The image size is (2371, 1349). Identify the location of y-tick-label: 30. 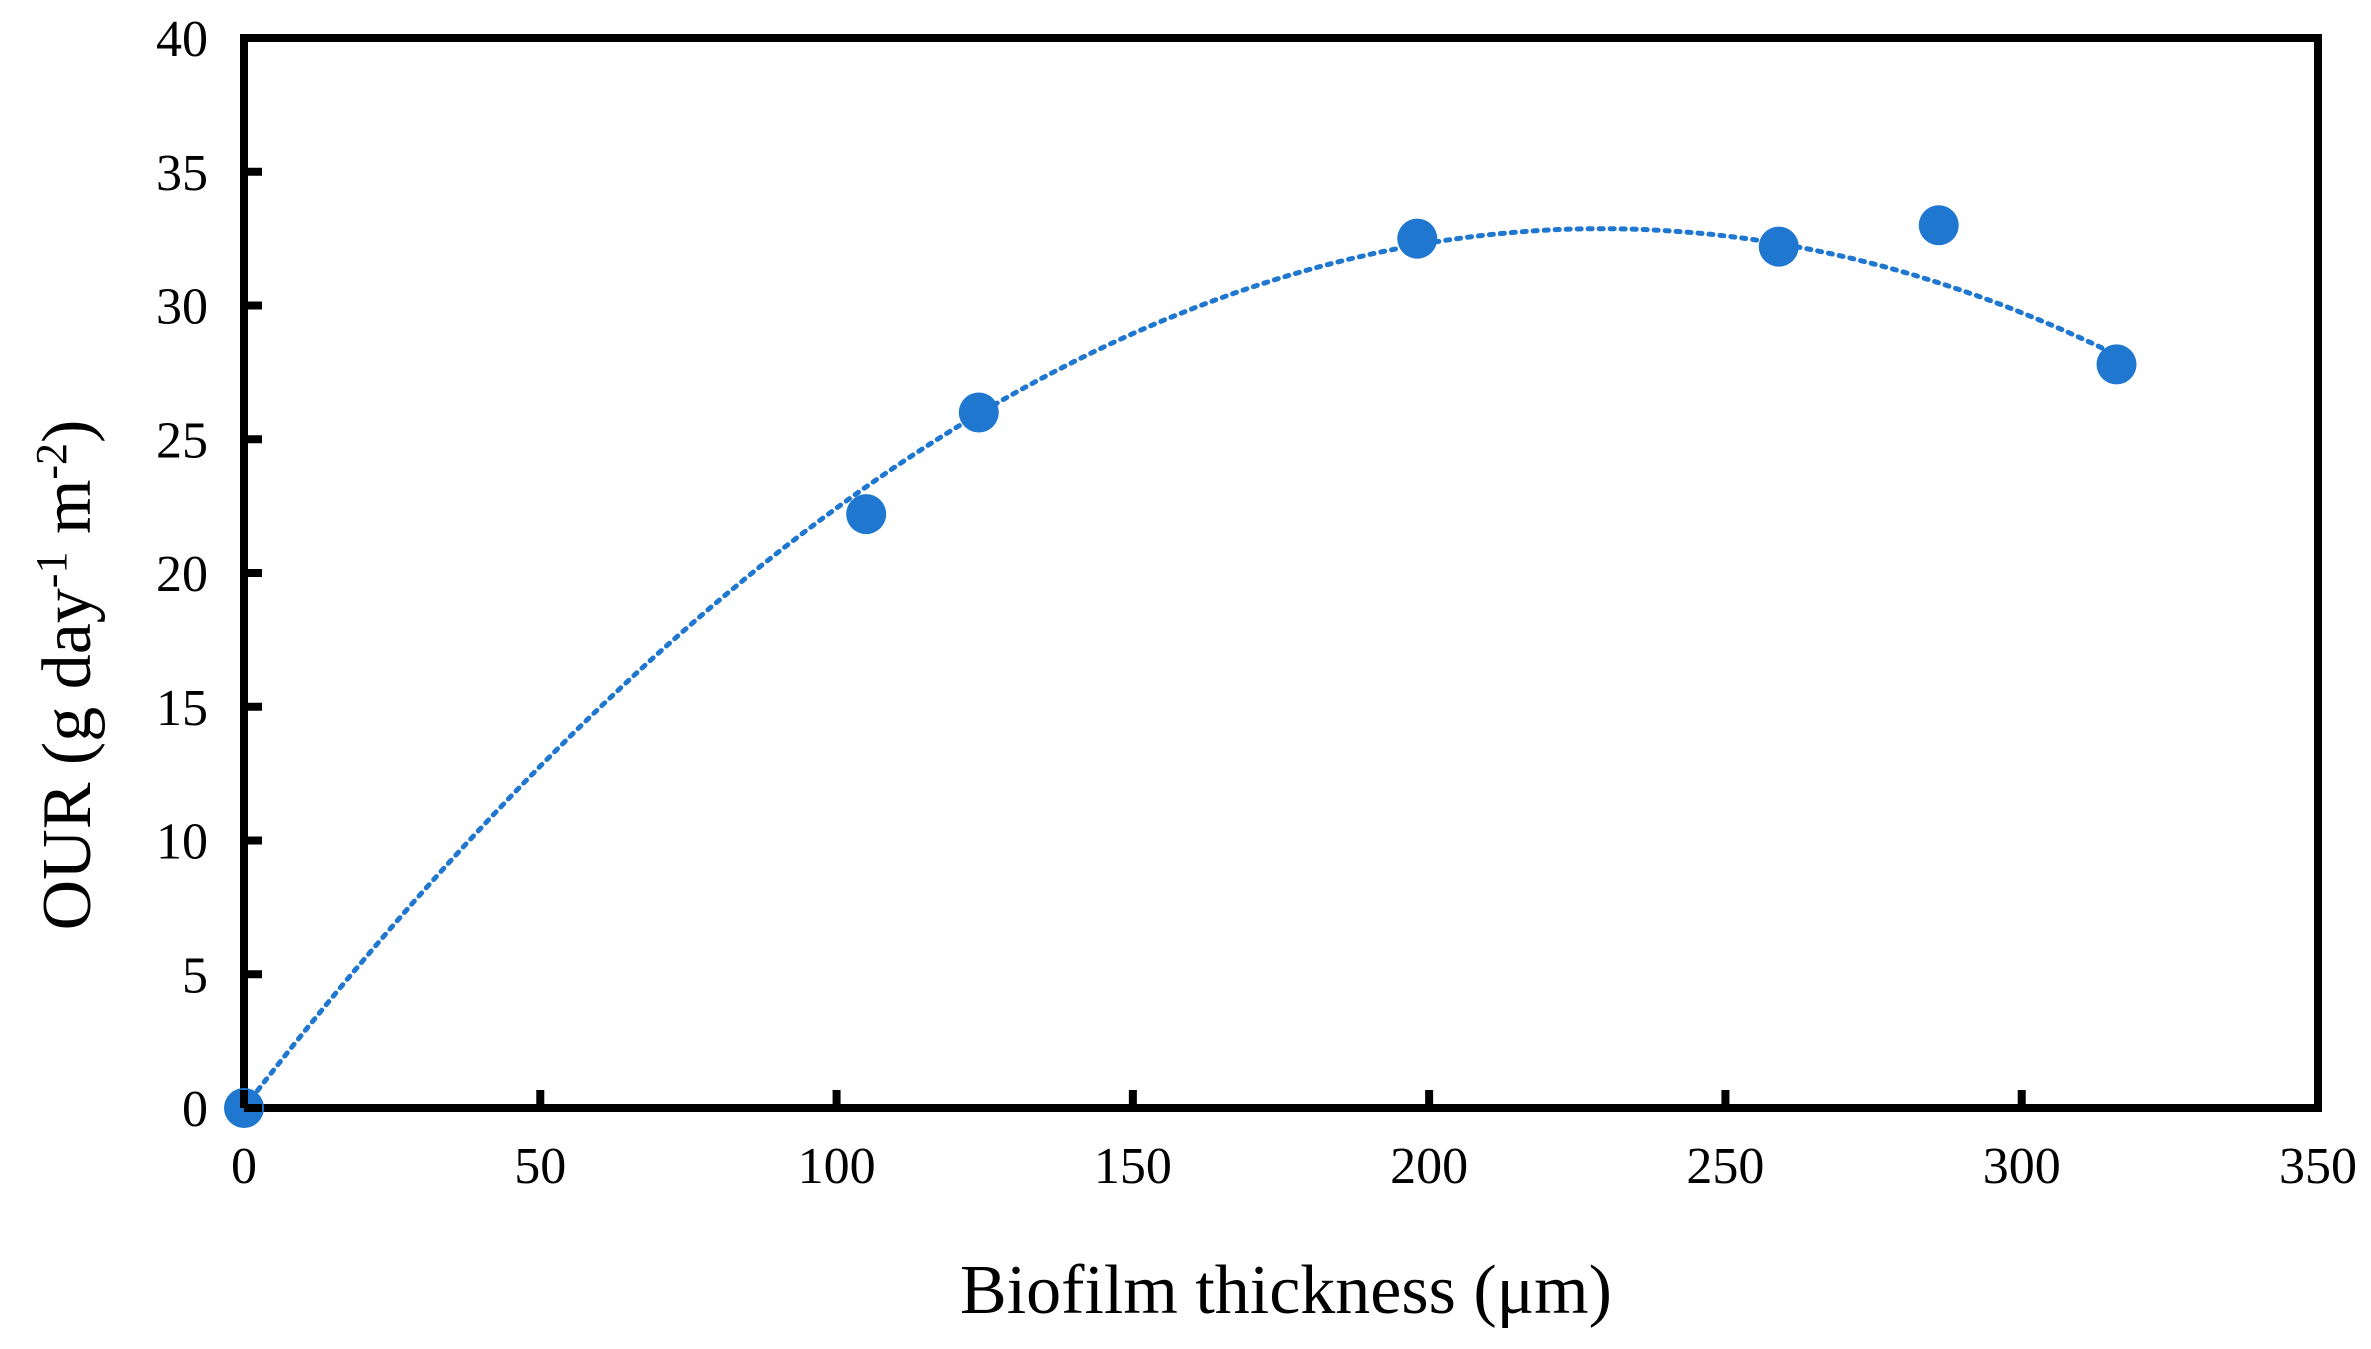
(182, 307).